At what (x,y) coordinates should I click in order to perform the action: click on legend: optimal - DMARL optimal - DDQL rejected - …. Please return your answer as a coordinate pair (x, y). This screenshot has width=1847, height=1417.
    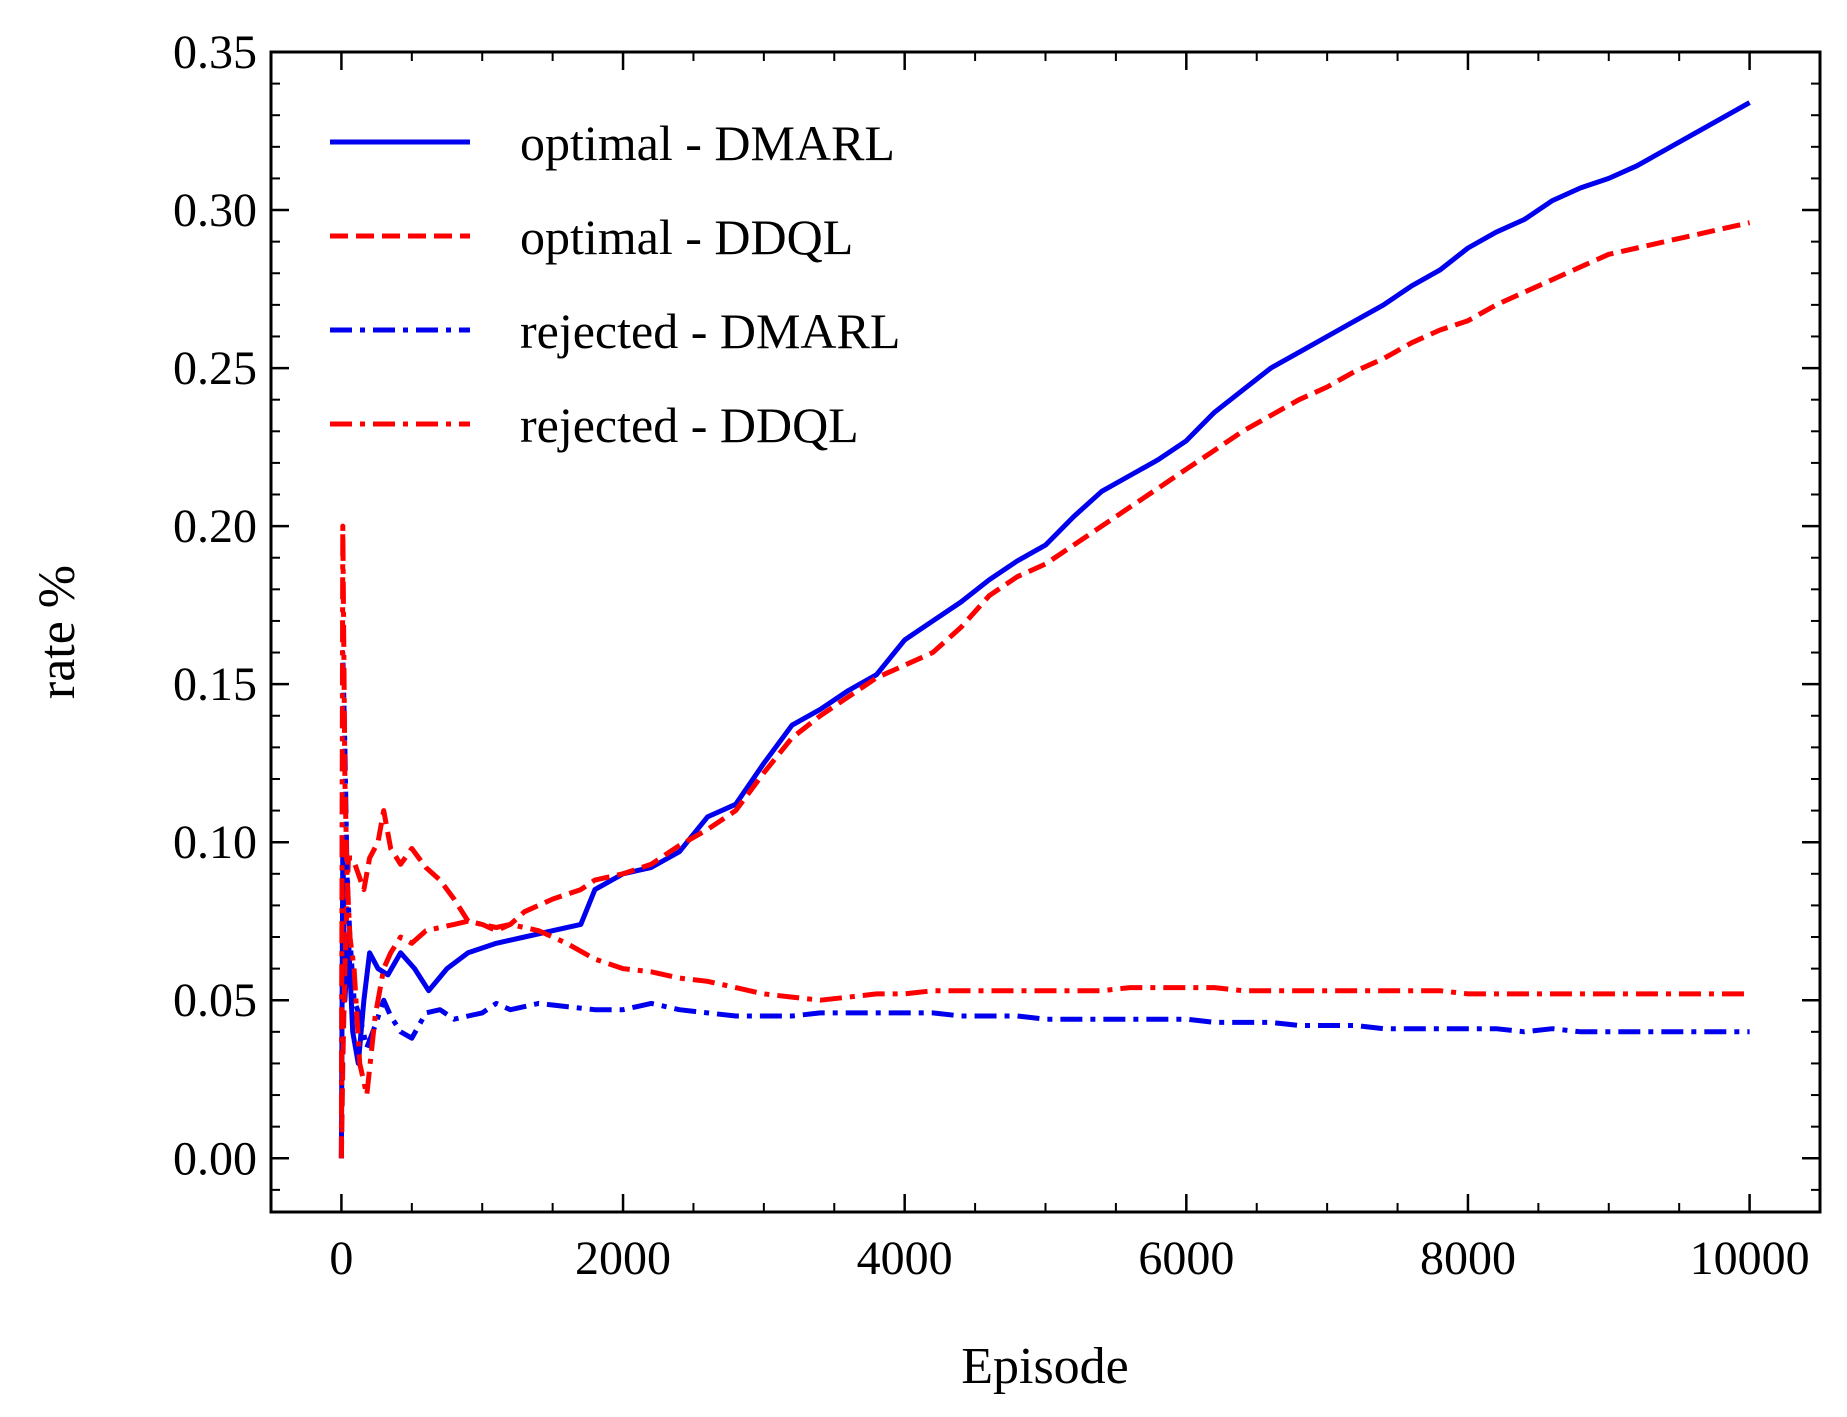
    Looking at the image, I should click on (615, 284).